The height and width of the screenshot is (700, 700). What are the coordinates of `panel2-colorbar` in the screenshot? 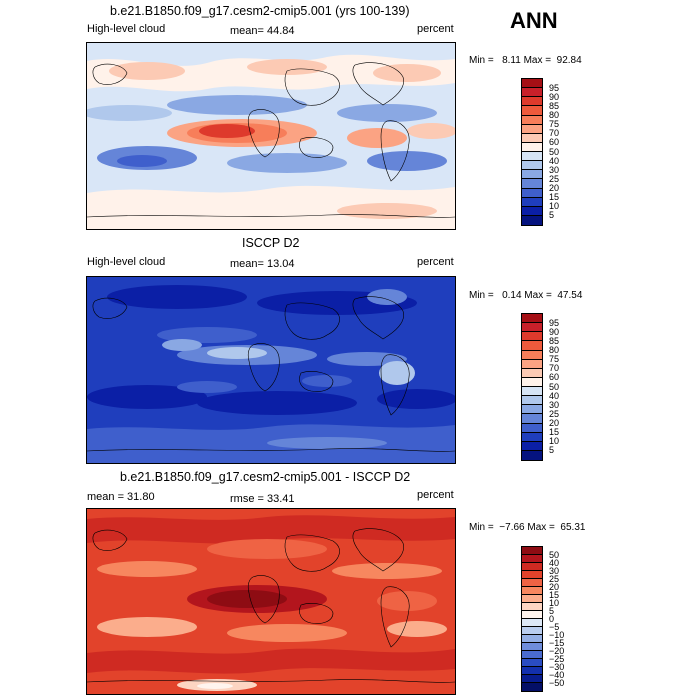 It's located at (532, 387).